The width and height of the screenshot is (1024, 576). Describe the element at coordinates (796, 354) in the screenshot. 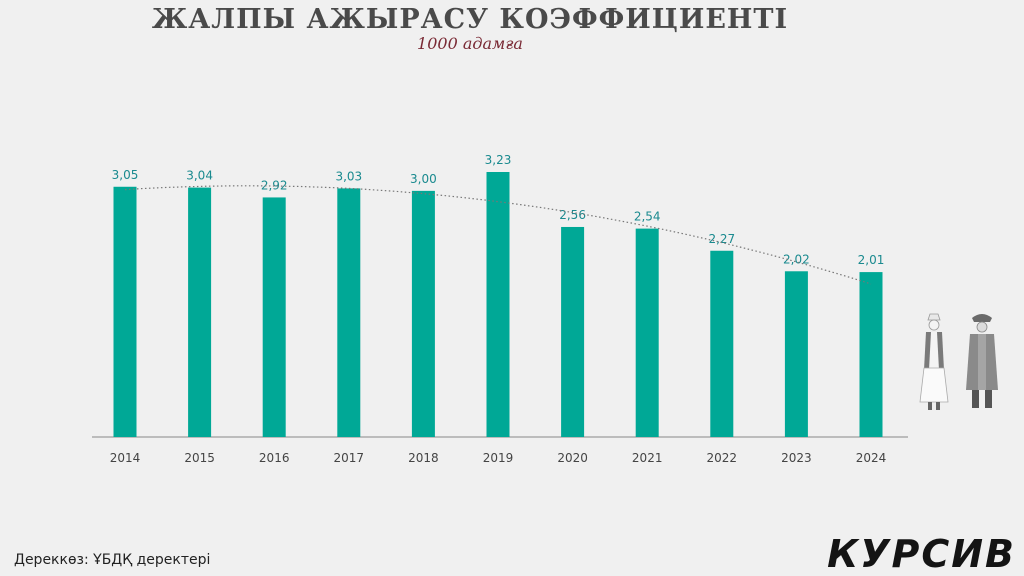

I see `bar-2023` at that location.